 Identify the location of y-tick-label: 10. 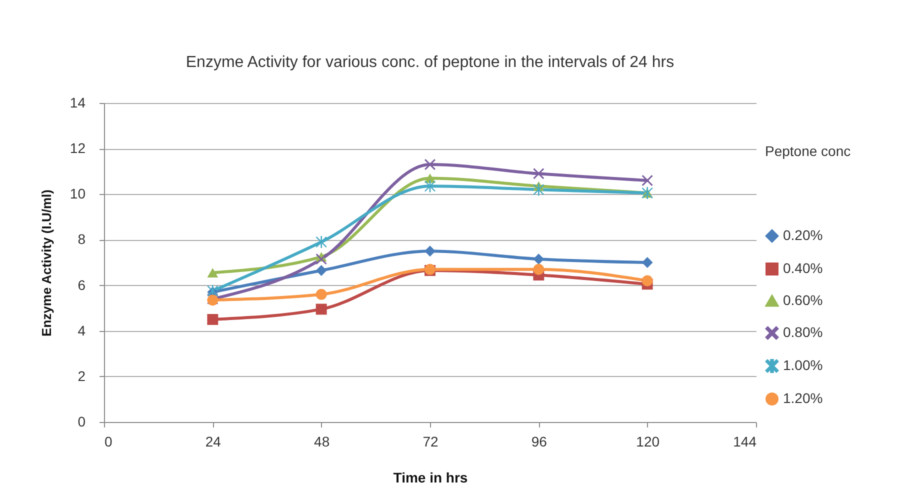
(78, 194).